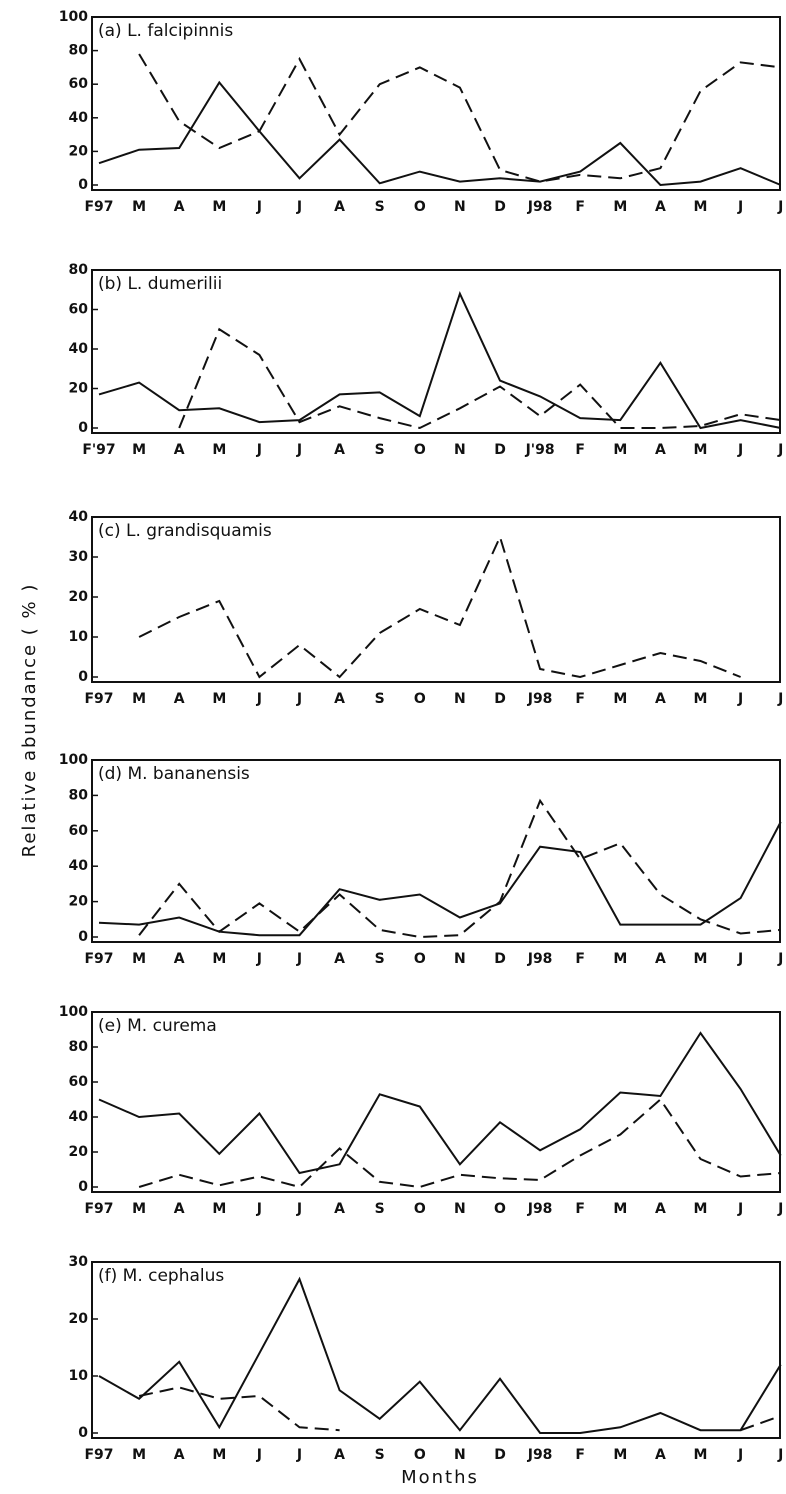 This screenshot has width=786, height=1494. Describe the element at coordinates (157, 1026) in the screenshot. I see `panel-title: (e) M. curema` at that location.